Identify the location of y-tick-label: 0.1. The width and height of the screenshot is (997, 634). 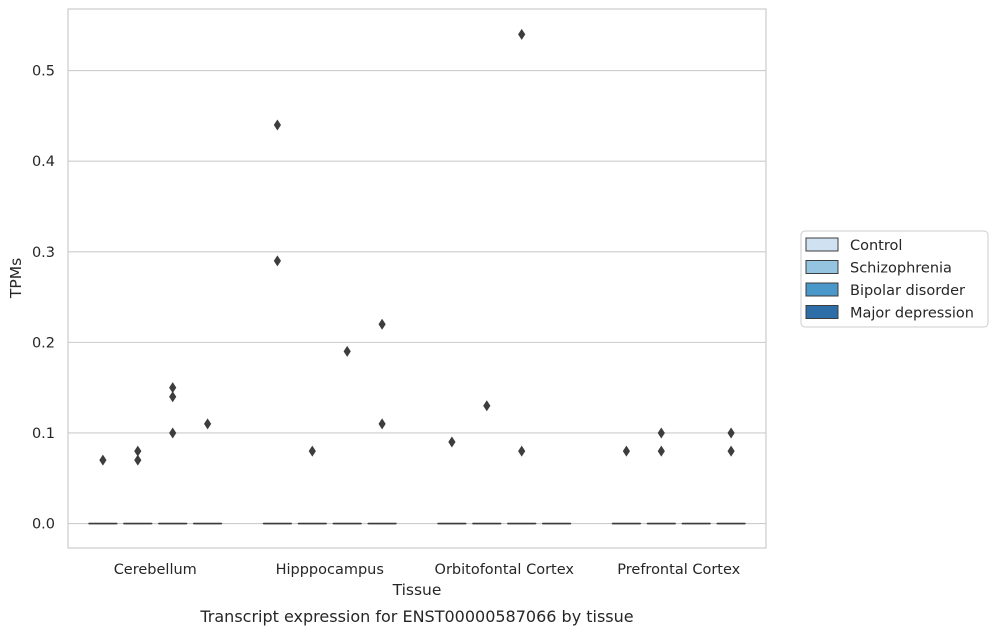
(43, 434).